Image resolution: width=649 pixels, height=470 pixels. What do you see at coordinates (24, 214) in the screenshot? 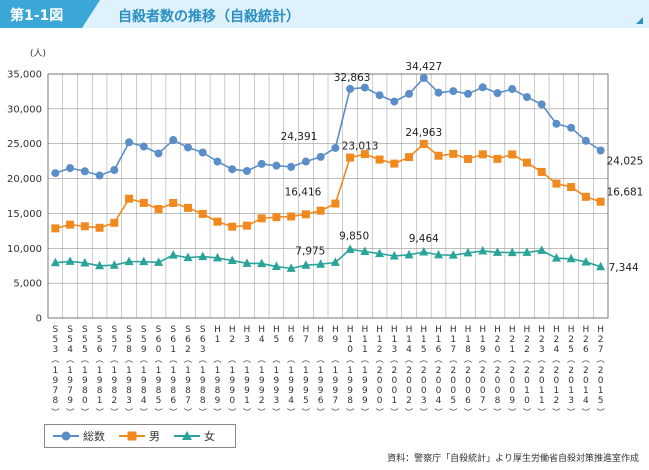
I see `y-tick-label: 15,000` at bounding box center [24, 214].